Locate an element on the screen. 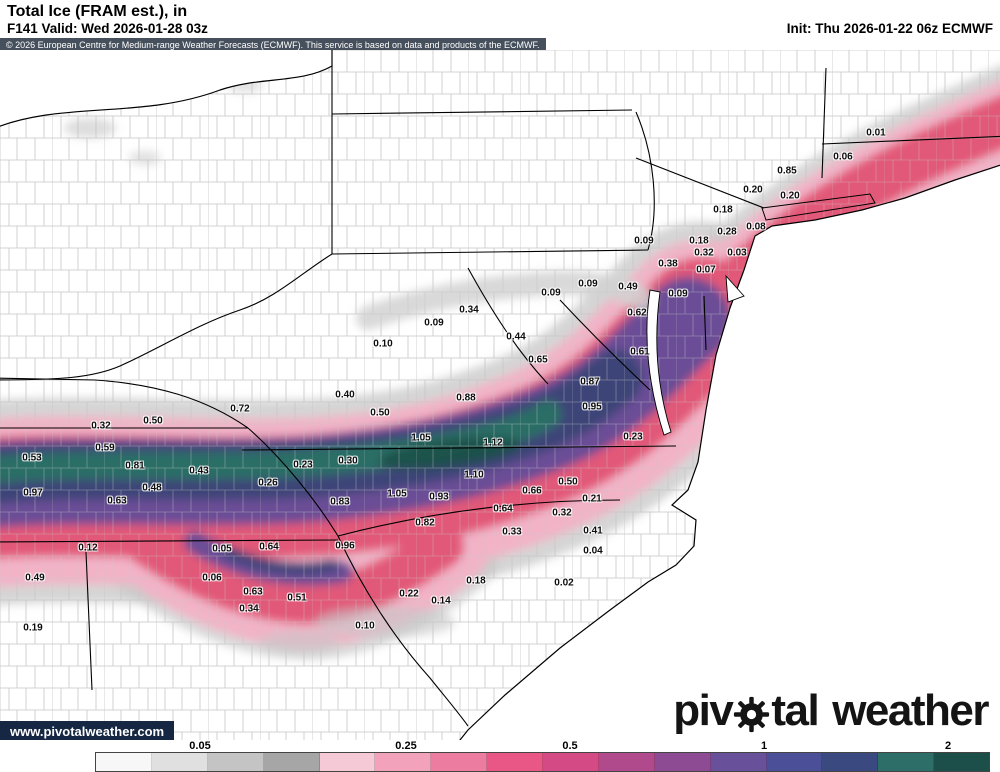 The width and height of the screenshot is (1000, 772). ice-colorbar: 0.05 0.25 0.5 1 2 is located at coordinates (500, 756).